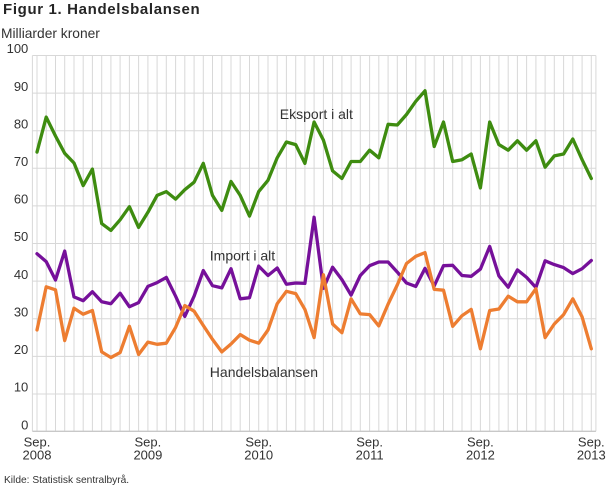 This screenshot has width=610, height=493. What do you see at coordinates (21, 123) in the screenshot?
I see `svg-text: 80` at bounding box center [21, 123].